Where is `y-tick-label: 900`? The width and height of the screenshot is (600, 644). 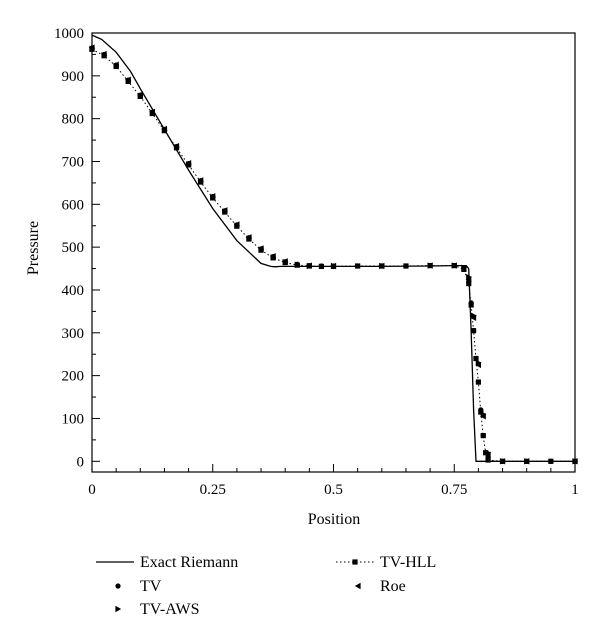 y-tick-label: 900 is located at coordinates (73, 77).